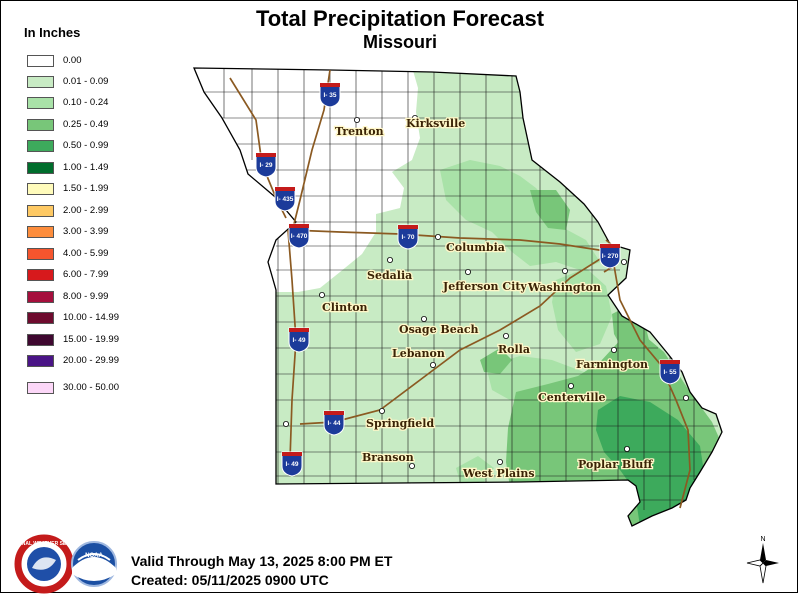 The height and width of the screenshot is (595, 800). I want to click on legend-item: 0.01 - 0.09, so click(67, 81).